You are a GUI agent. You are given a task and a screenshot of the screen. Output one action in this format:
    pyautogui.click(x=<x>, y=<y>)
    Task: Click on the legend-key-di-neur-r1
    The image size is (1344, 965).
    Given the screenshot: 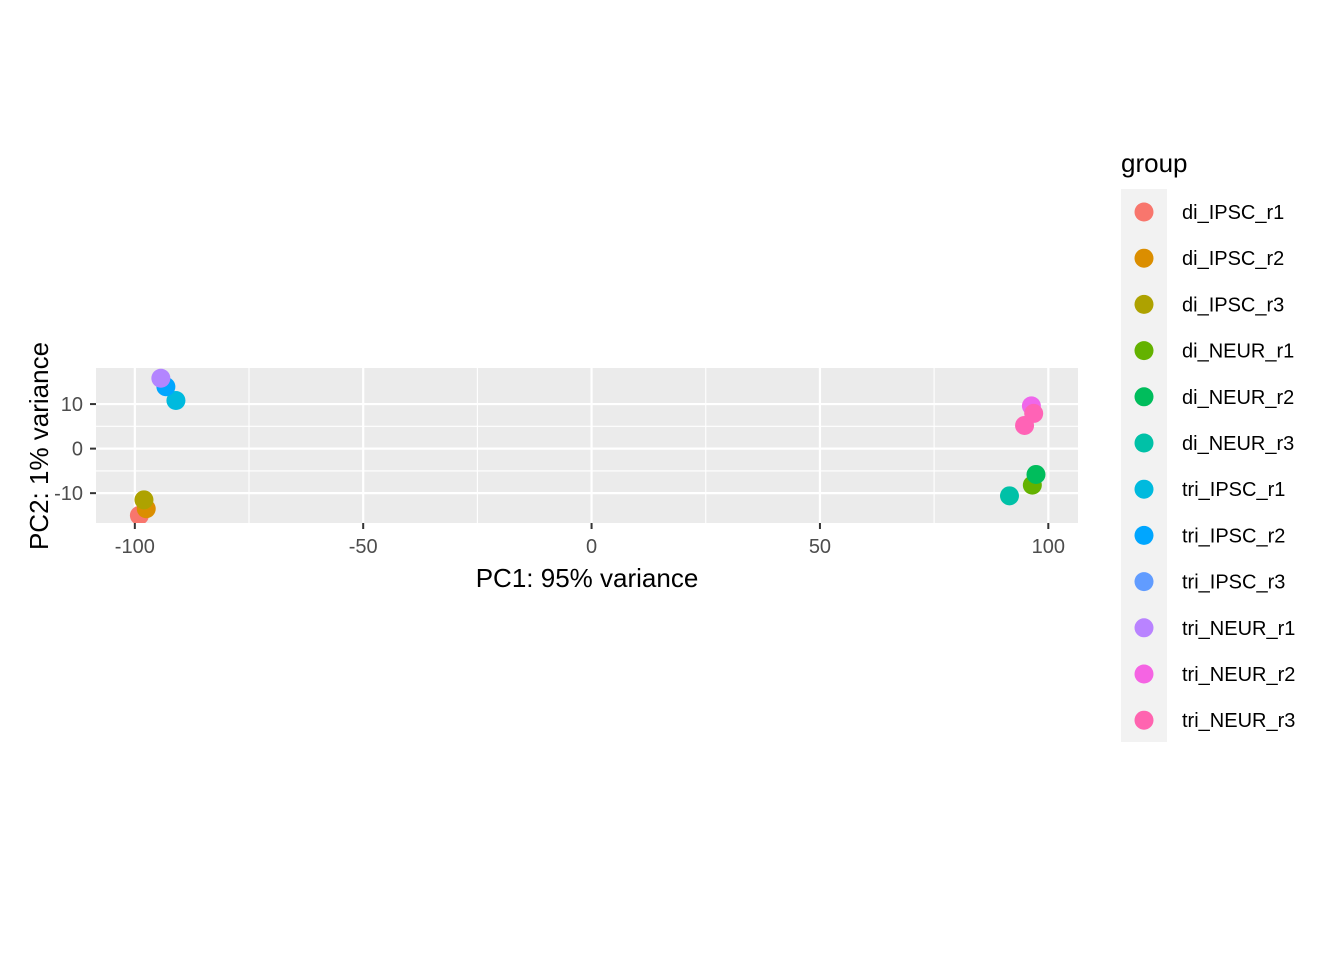 What is the action you would take?
    pyautogui.click(x=1144, y=351)
    